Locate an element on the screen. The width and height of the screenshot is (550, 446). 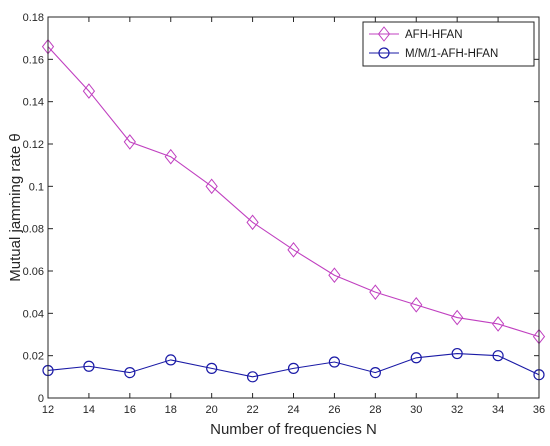
x-tick-label: 12 is located at coordinates (48, 410).